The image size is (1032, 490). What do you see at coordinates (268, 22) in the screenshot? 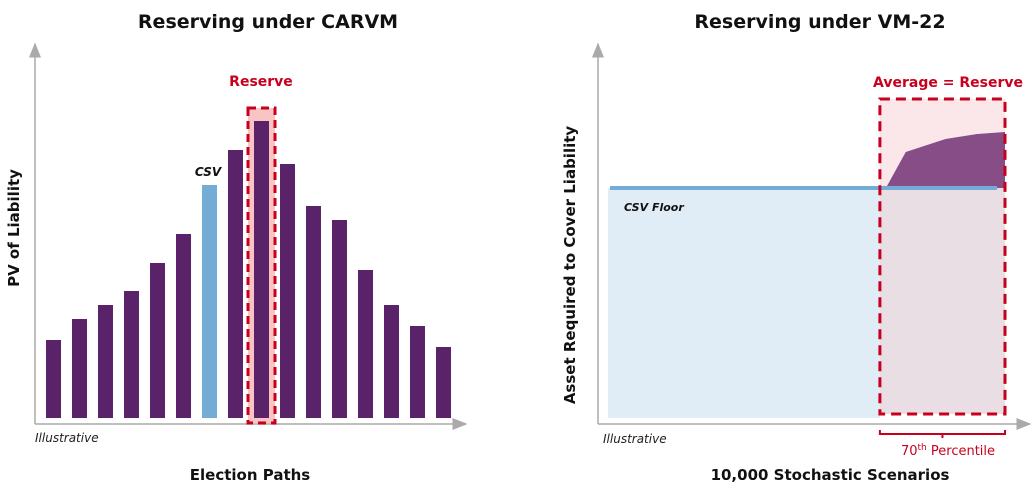
I see `chart-title: Reserving under CARVM` at bounding box center [268, 22].